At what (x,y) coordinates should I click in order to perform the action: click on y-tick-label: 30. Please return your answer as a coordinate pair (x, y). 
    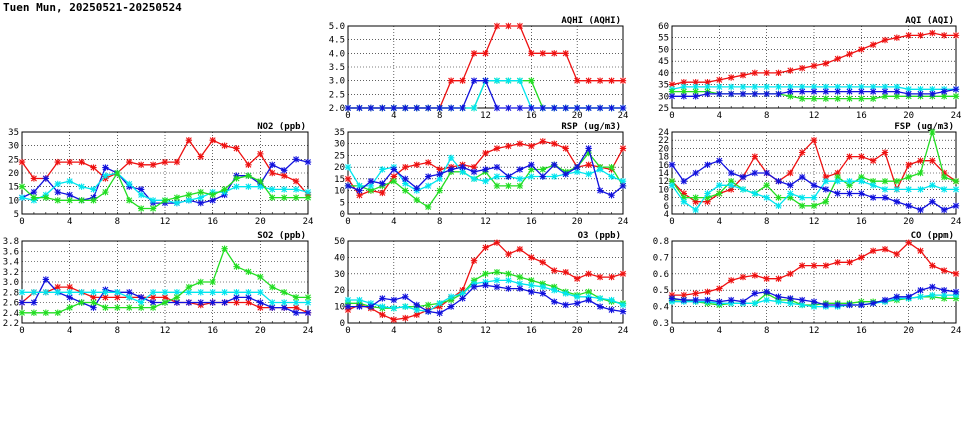
    Looking at the image, I should click on (663, 97).